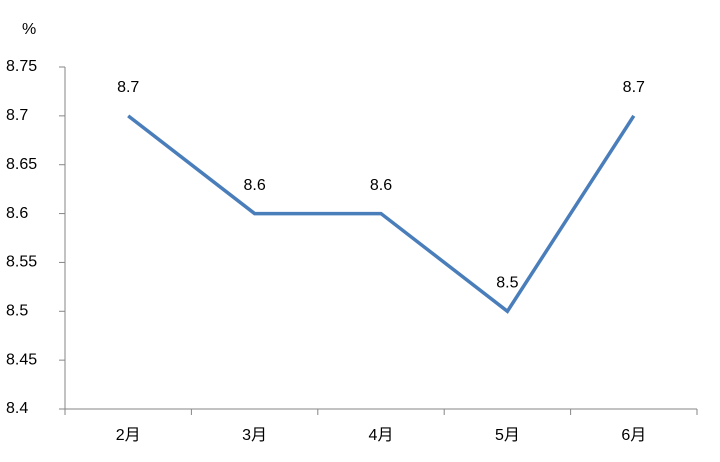 This screenshot has height=462, width=720. I want to click on y-tick-label: 8.55, so click(21, 262).